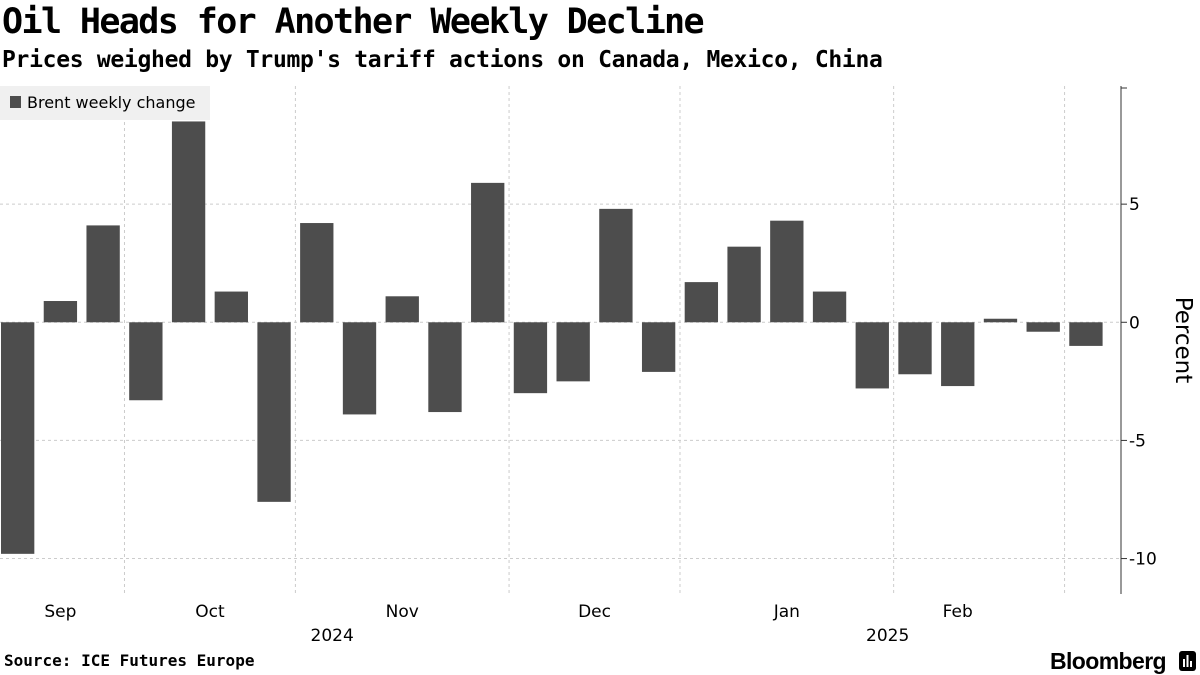 Image resolution: width=1200 pixels, height=675 pixels. Describe the element at coordinates (353, 22) in the screenshot. I see `chart-title: Oil Heads for Another Weekly Decline` at that location.